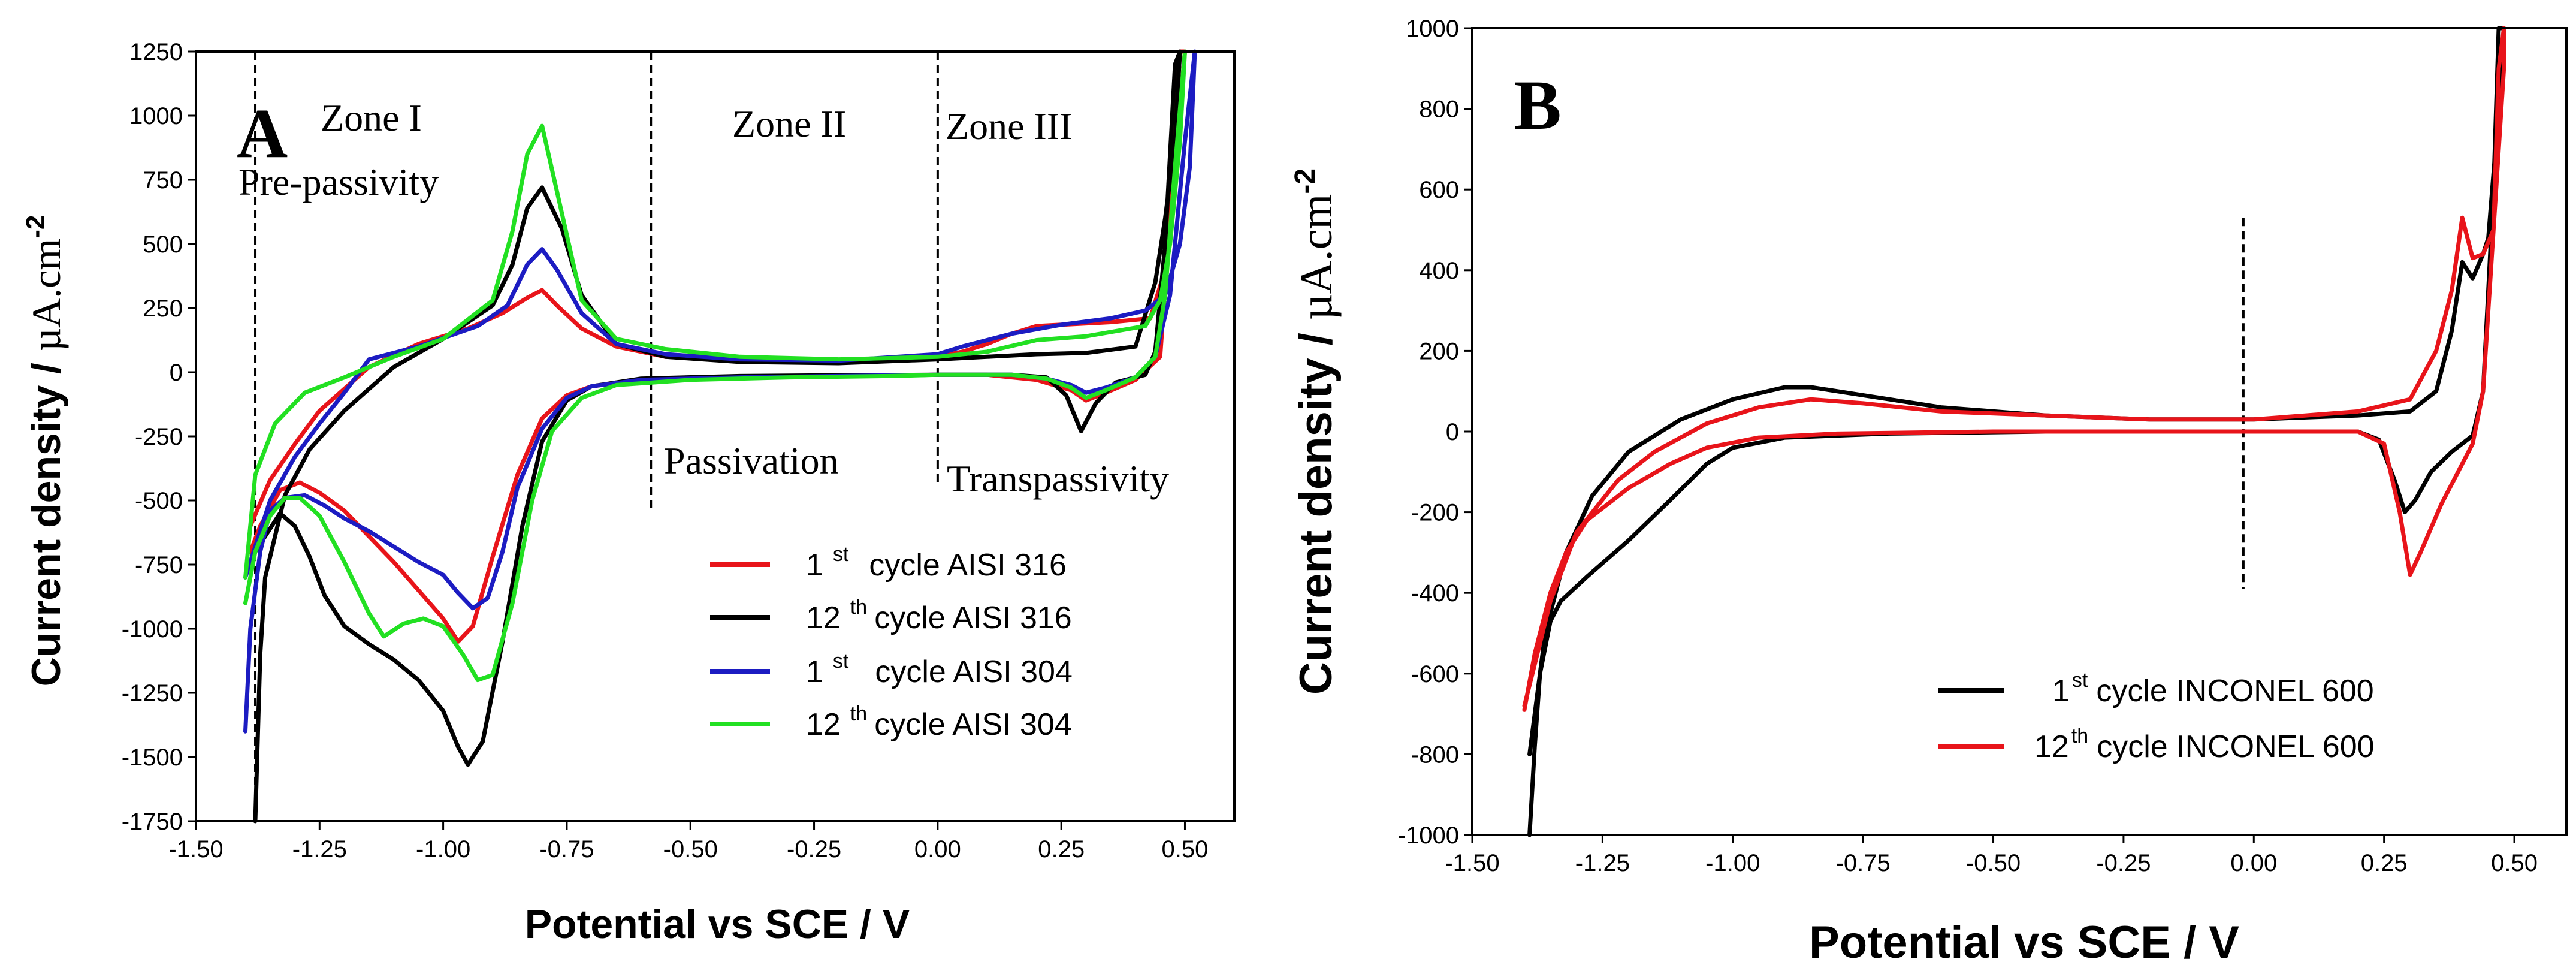  What do you see at coordinates (159, 501) in the screenshot?
I see `y-tick-label: -500` at bounding box center [159, 501].